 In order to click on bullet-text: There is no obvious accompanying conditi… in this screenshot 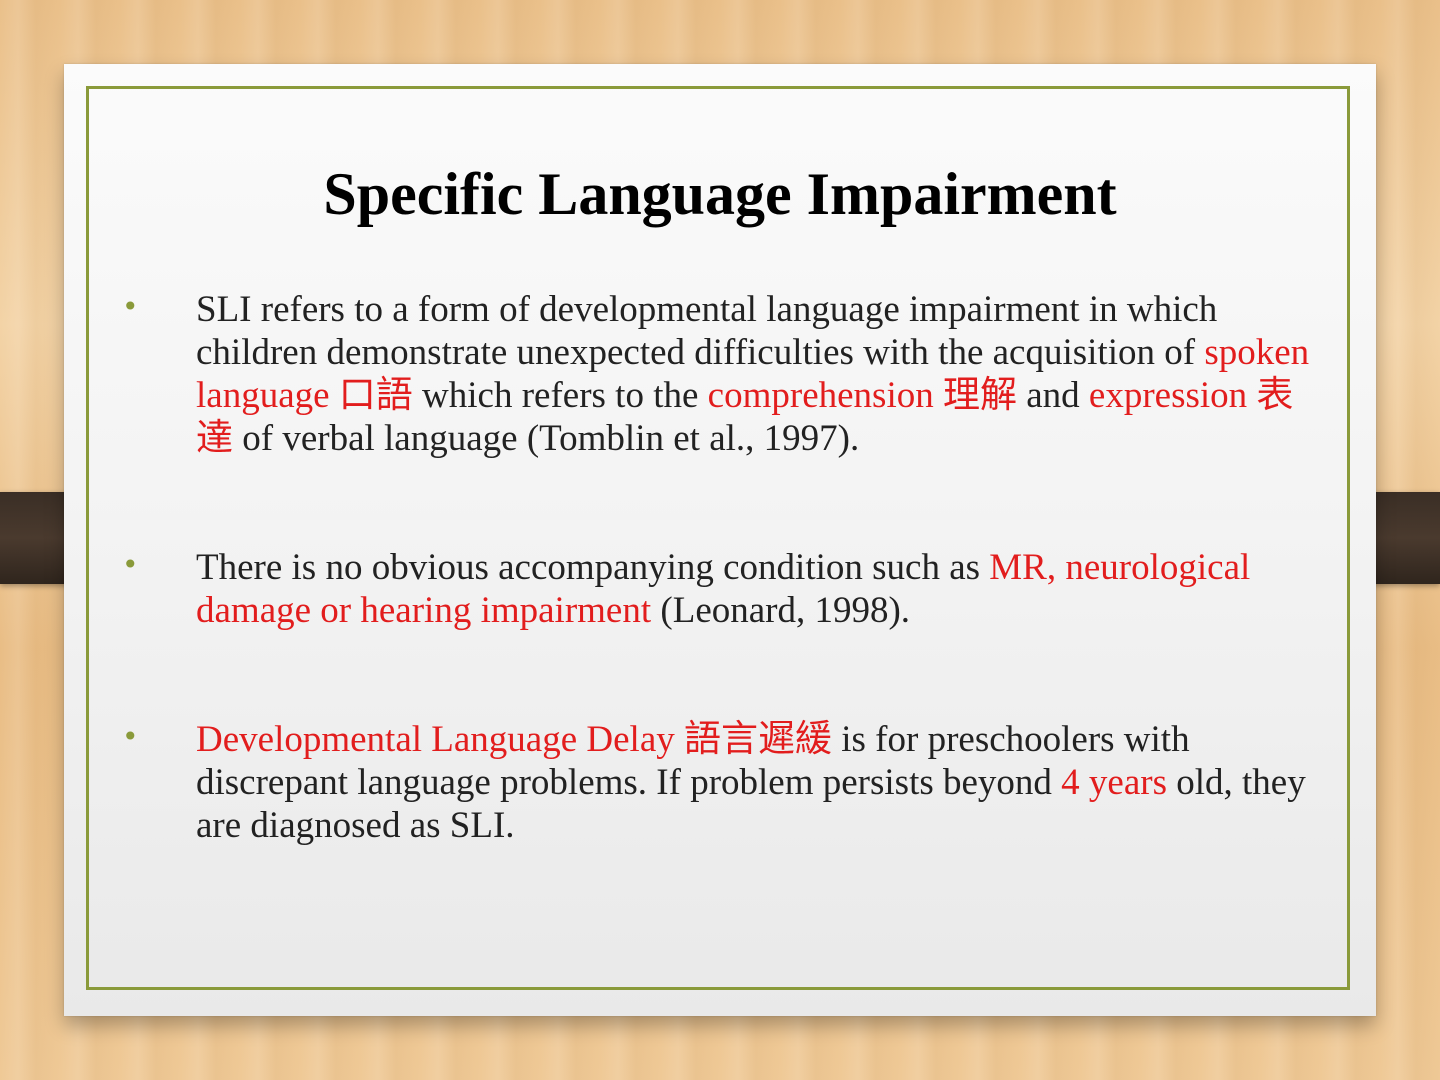, I will do `click(761, 589)`.